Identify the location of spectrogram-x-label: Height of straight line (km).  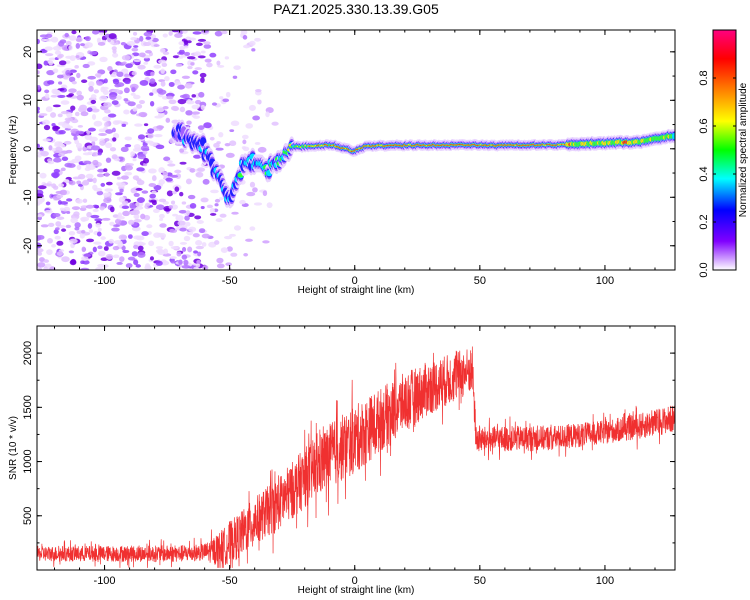
(356, 290).